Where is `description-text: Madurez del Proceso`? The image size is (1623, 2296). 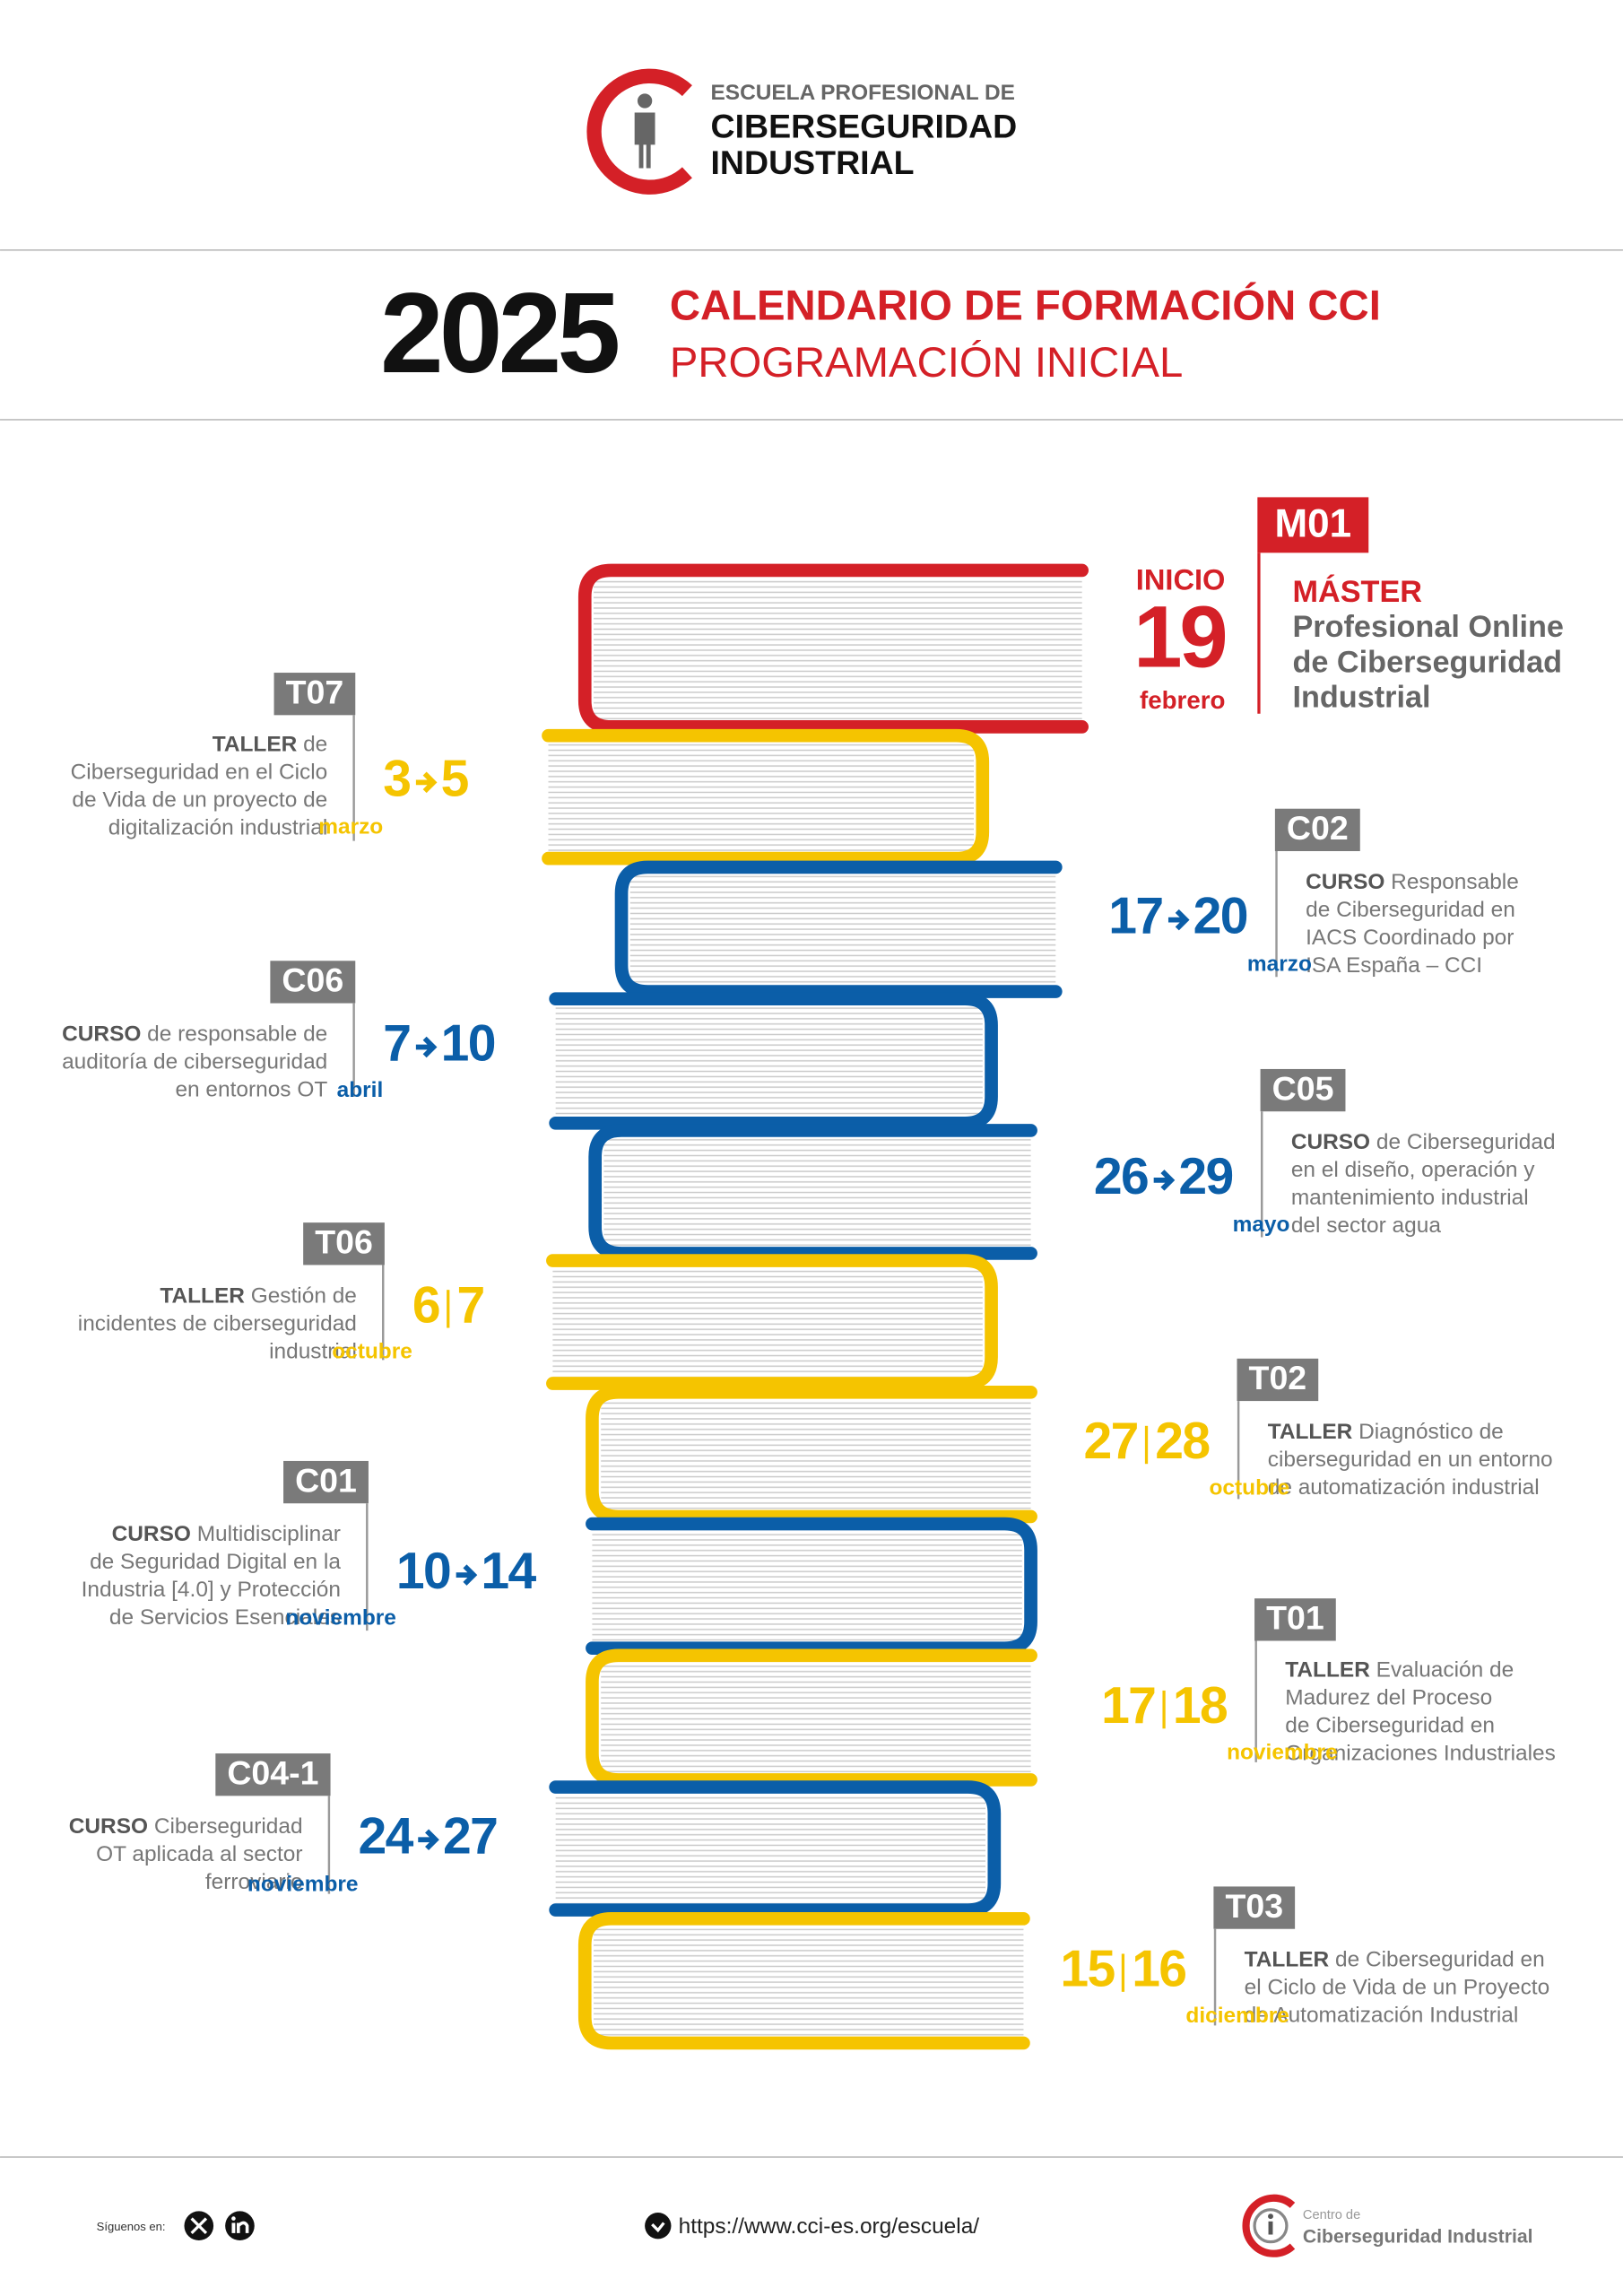
description-text: Madurez del Proceso is located at coordinates (1388, 1698).